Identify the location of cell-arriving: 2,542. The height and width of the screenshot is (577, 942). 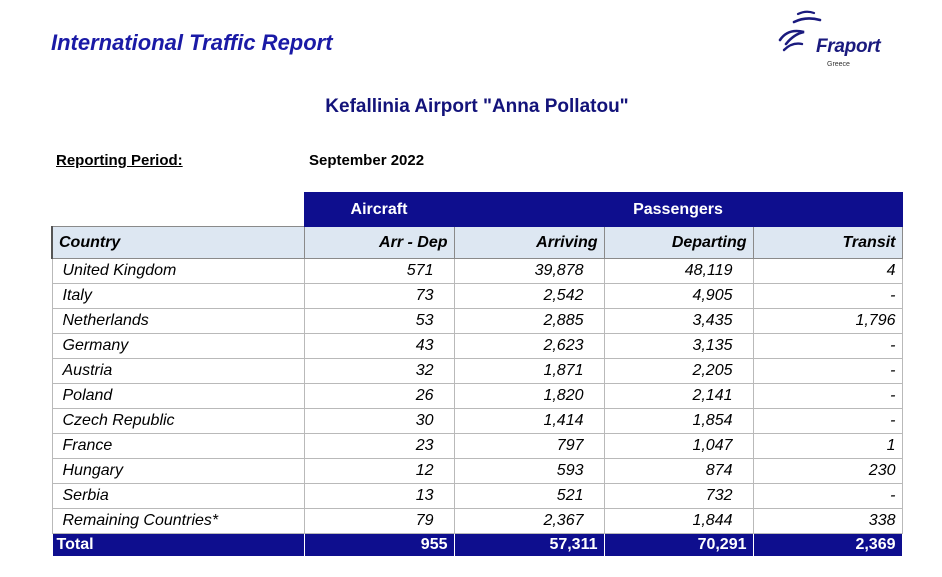
(529, 296).